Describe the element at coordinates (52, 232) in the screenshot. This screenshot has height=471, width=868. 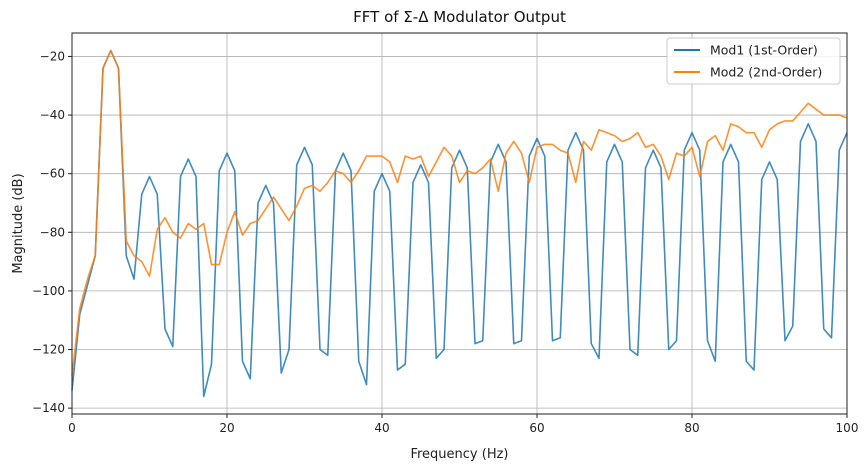
I see `y-tick-label: −80` at that location.